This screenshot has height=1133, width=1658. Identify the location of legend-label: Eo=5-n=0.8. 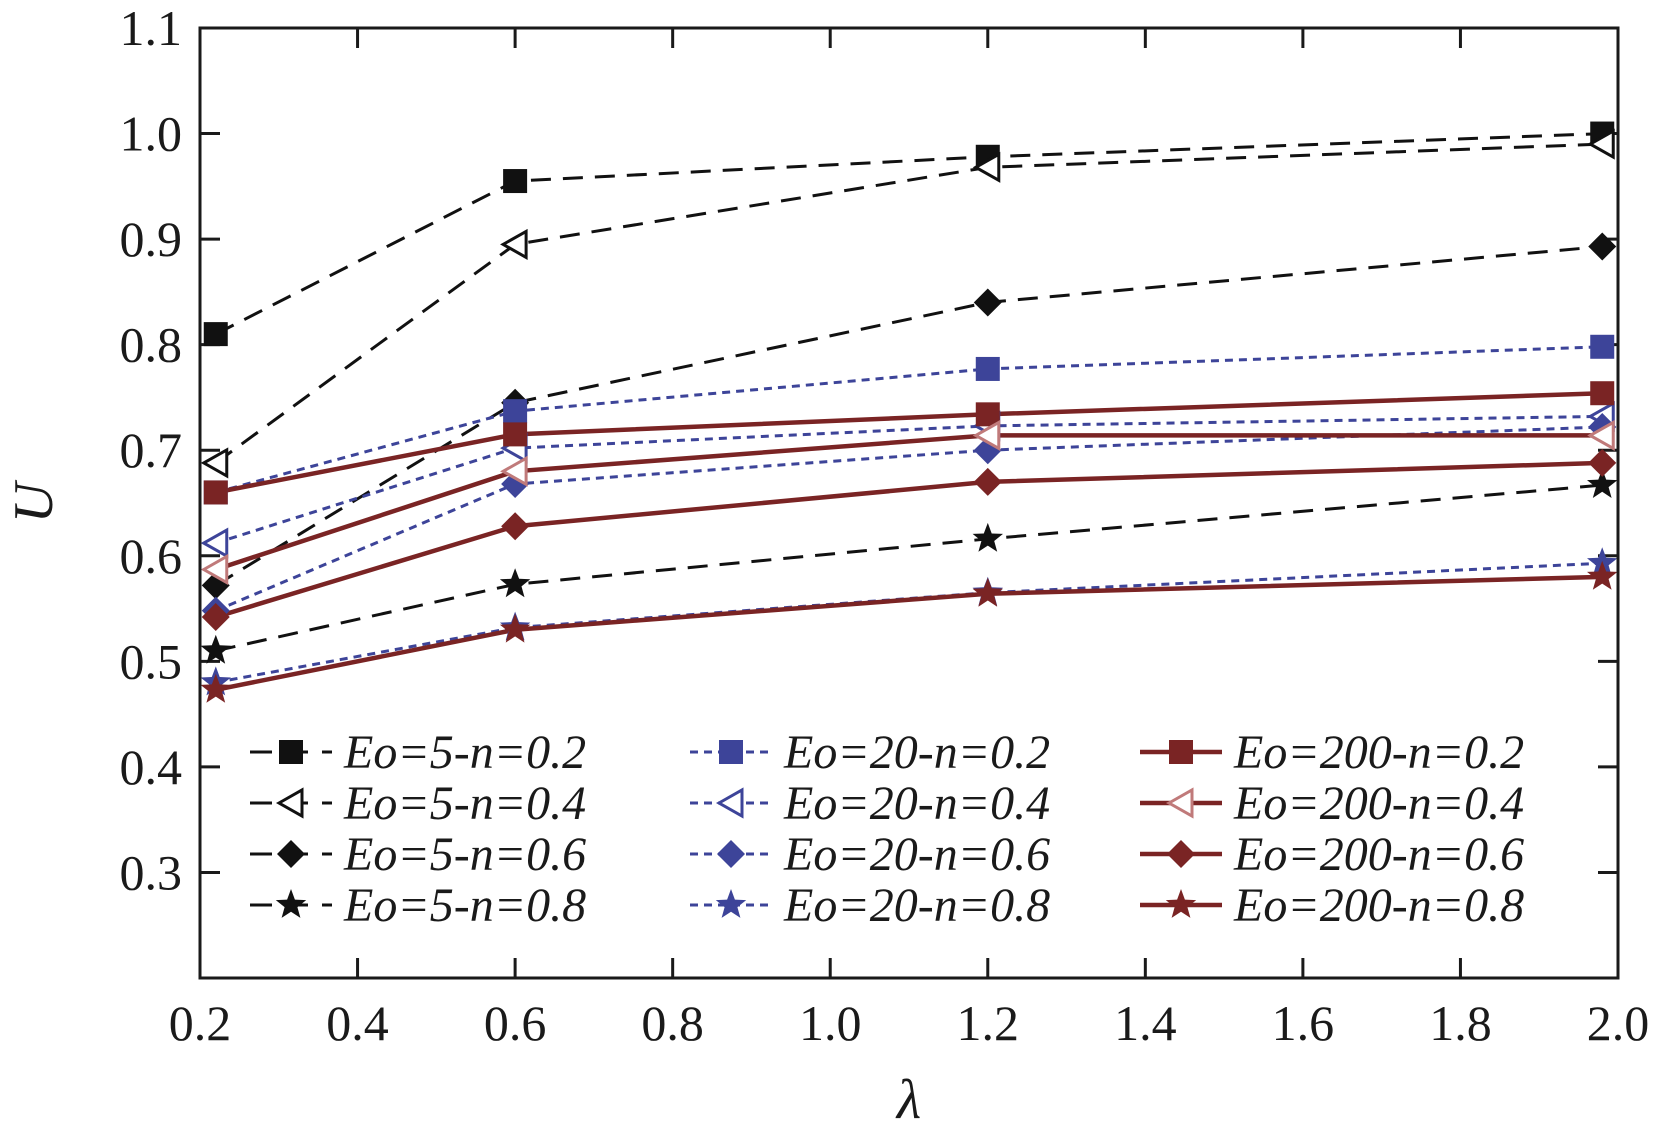
(464, 905).